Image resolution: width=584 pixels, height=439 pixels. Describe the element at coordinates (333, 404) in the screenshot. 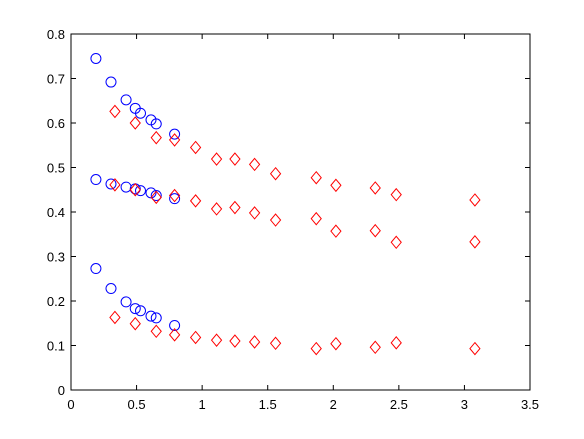

I see `x-tick-label: 2` at that location.